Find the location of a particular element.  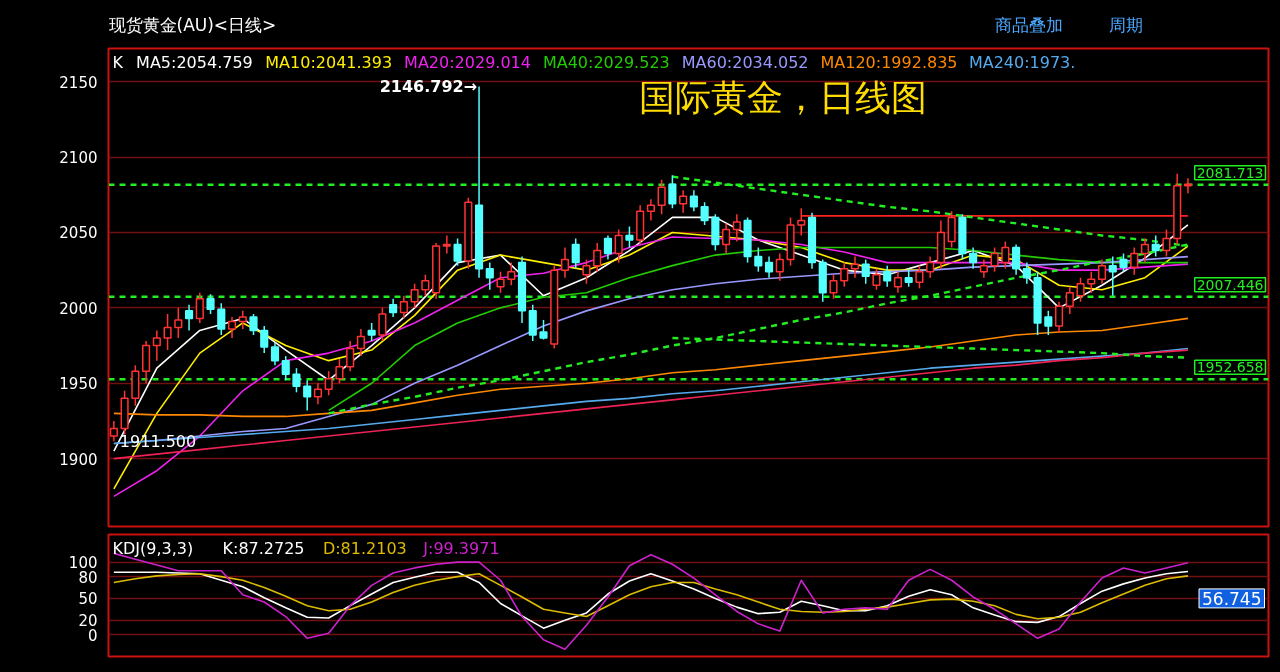

series-label: K:87.2725 is located at coordinates (263, 548).